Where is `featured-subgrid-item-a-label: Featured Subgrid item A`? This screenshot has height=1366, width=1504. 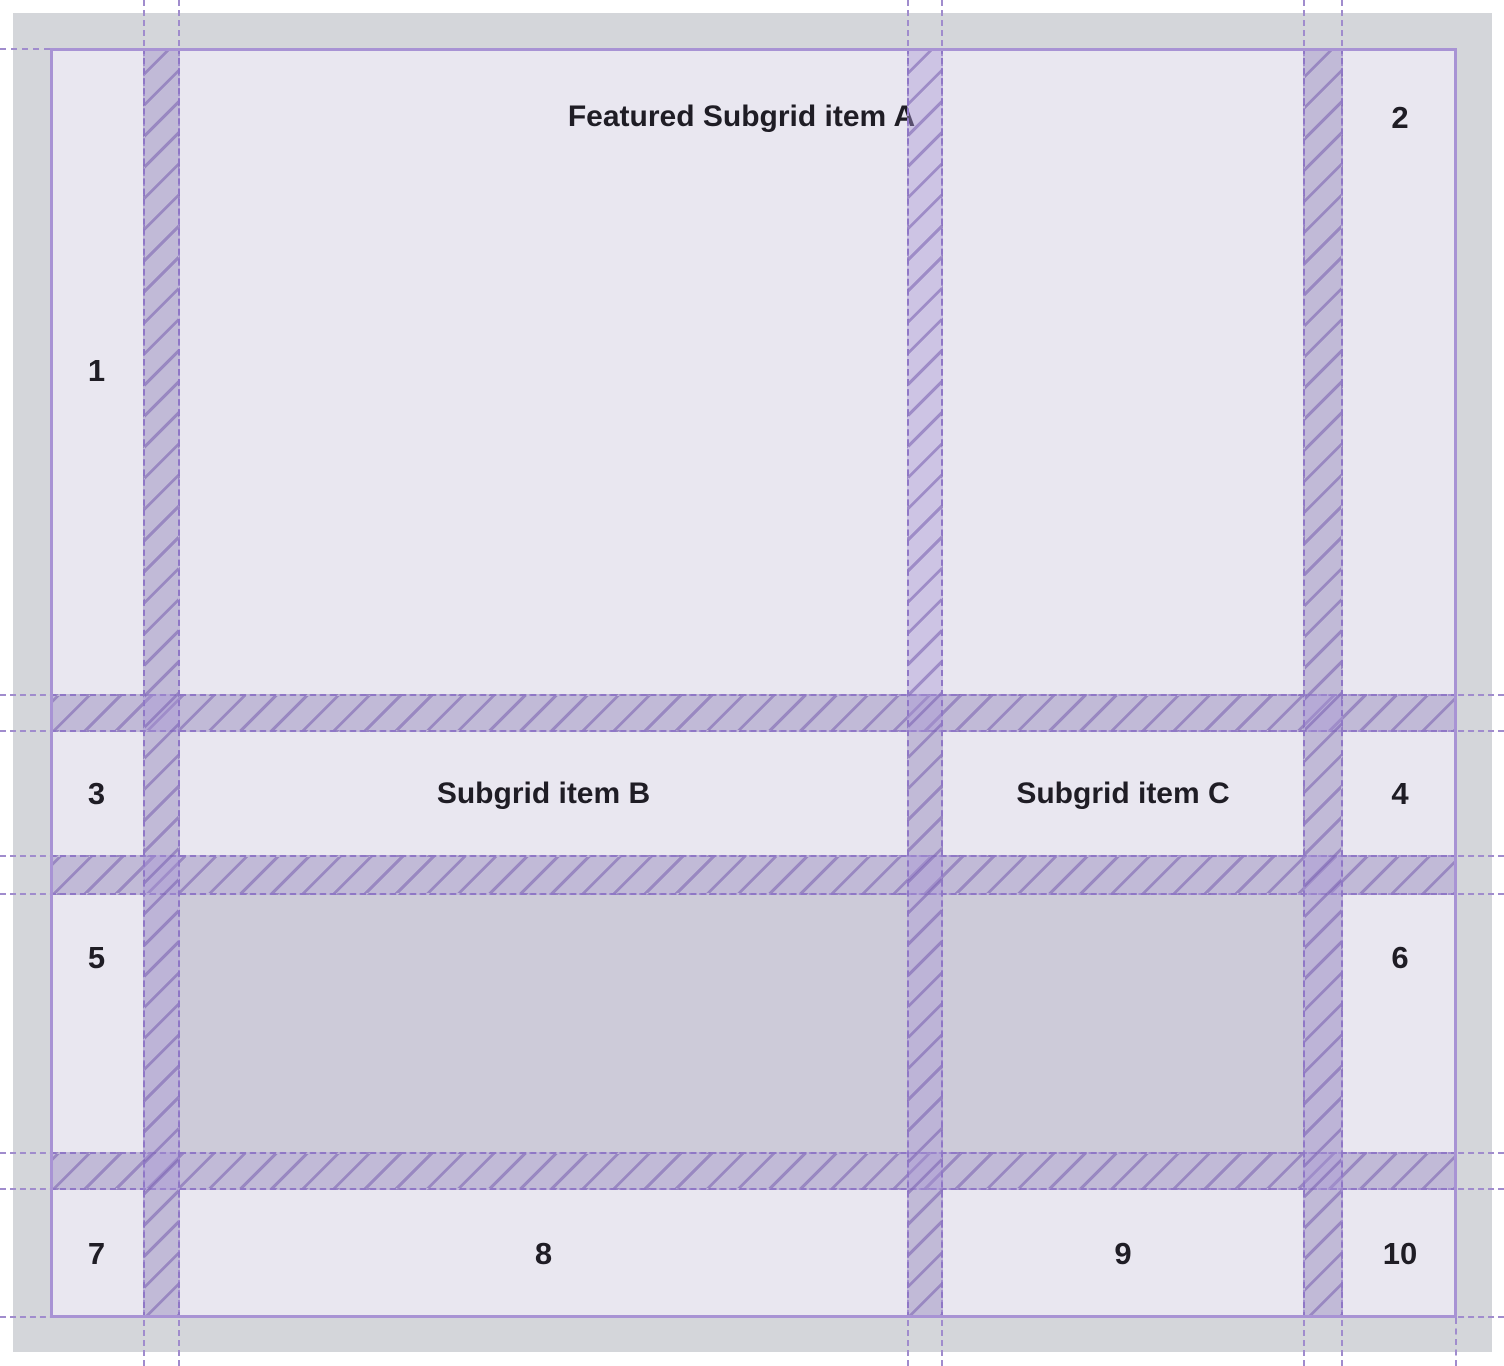
featured-subgrid-item-a-label: Featured Subgrid item A is located at coordinates (741, 116).